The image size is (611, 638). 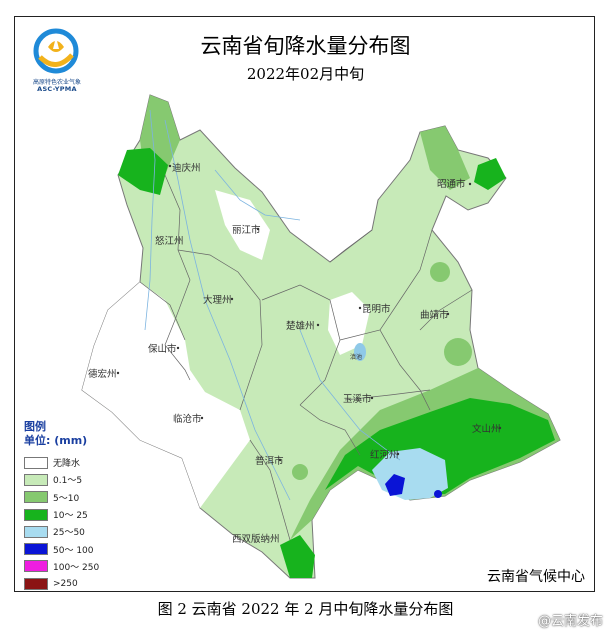 I want to click on figure-caption: 图 2 云南省 2022 年 2 月中旬降水量分布图, so click(x=305, y=609).